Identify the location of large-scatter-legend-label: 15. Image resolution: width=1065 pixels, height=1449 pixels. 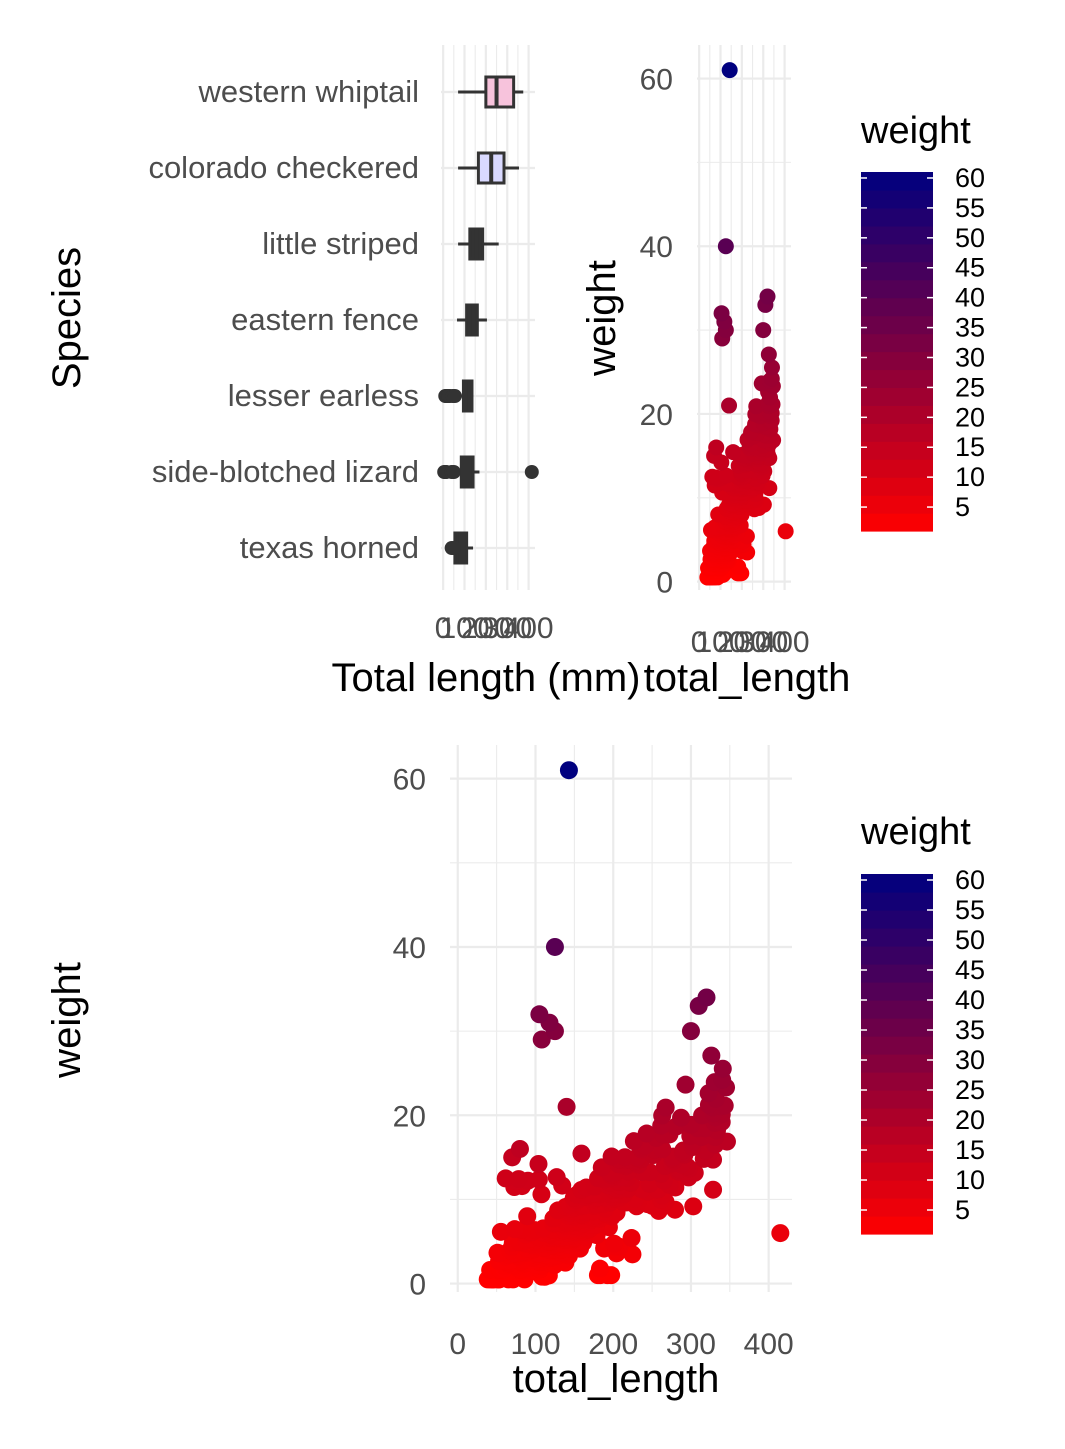
(970, 1150).